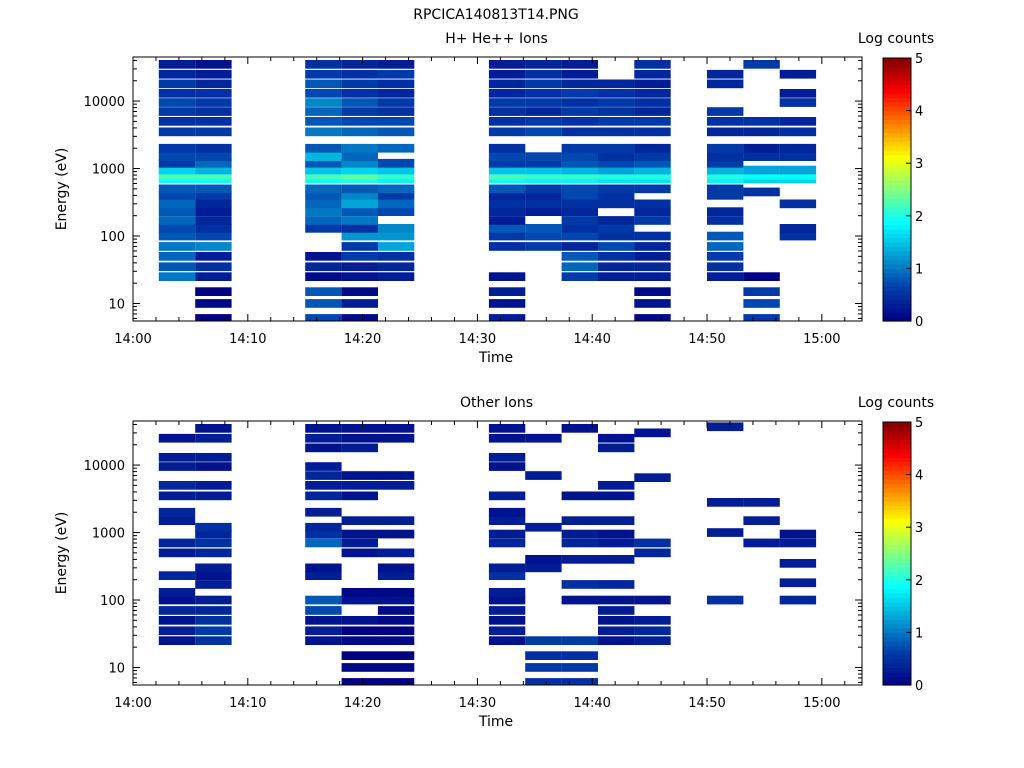  I want to click on y-tick-label: 10000, so click(104, 102).